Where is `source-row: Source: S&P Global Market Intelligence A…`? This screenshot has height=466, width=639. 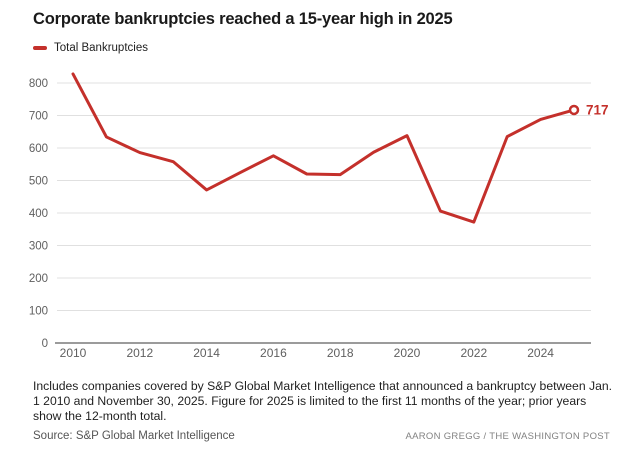 source-row: Source: S&P Global Market Intelligence A… is located at coordinates (321, 436).